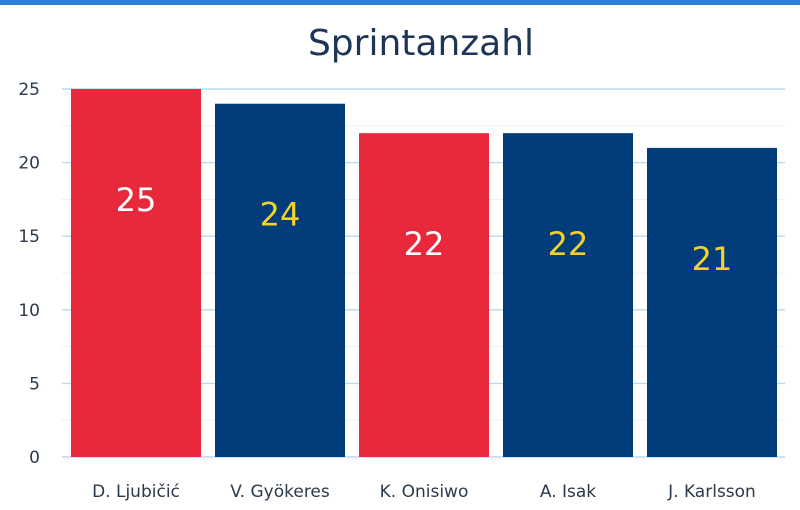  What do you see at coordinates (29, 237) in the screenshot?
I see `y-tick-label: 15` at bounding box center [29, 237].